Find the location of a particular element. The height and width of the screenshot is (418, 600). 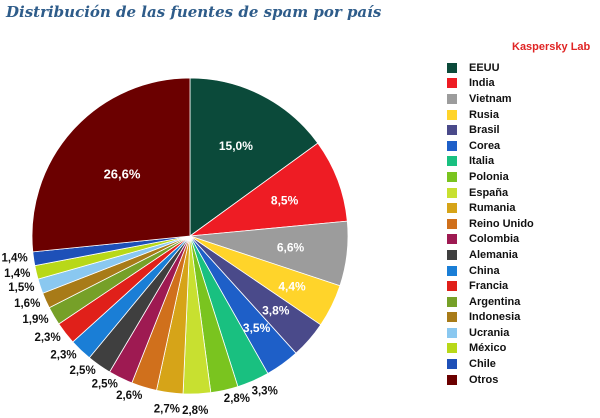

legend-item-rumania: Rumania is located at coordinates (490, 208).